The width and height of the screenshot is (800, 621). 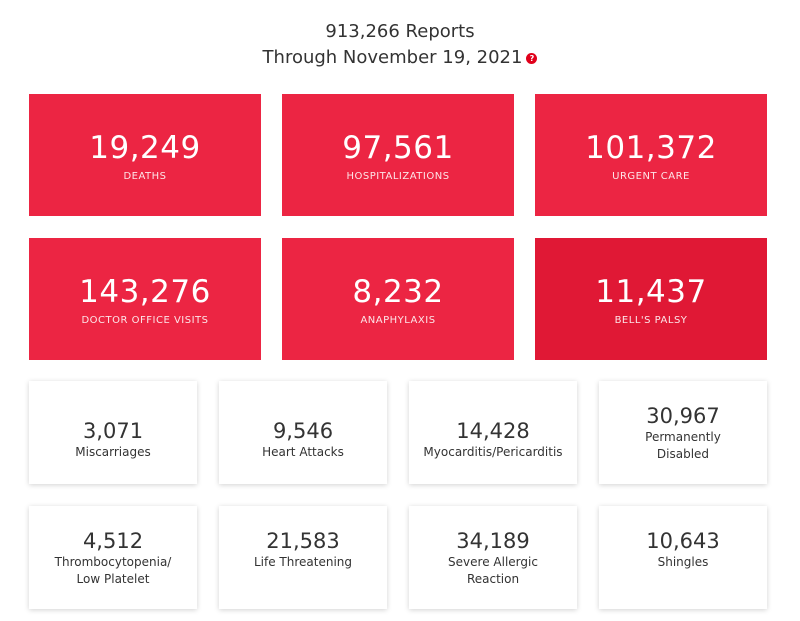 What do you see at coordinates (145, 148) in the screenshot?
I see `stat-value: 19,249` at bounding box center [145, 148].